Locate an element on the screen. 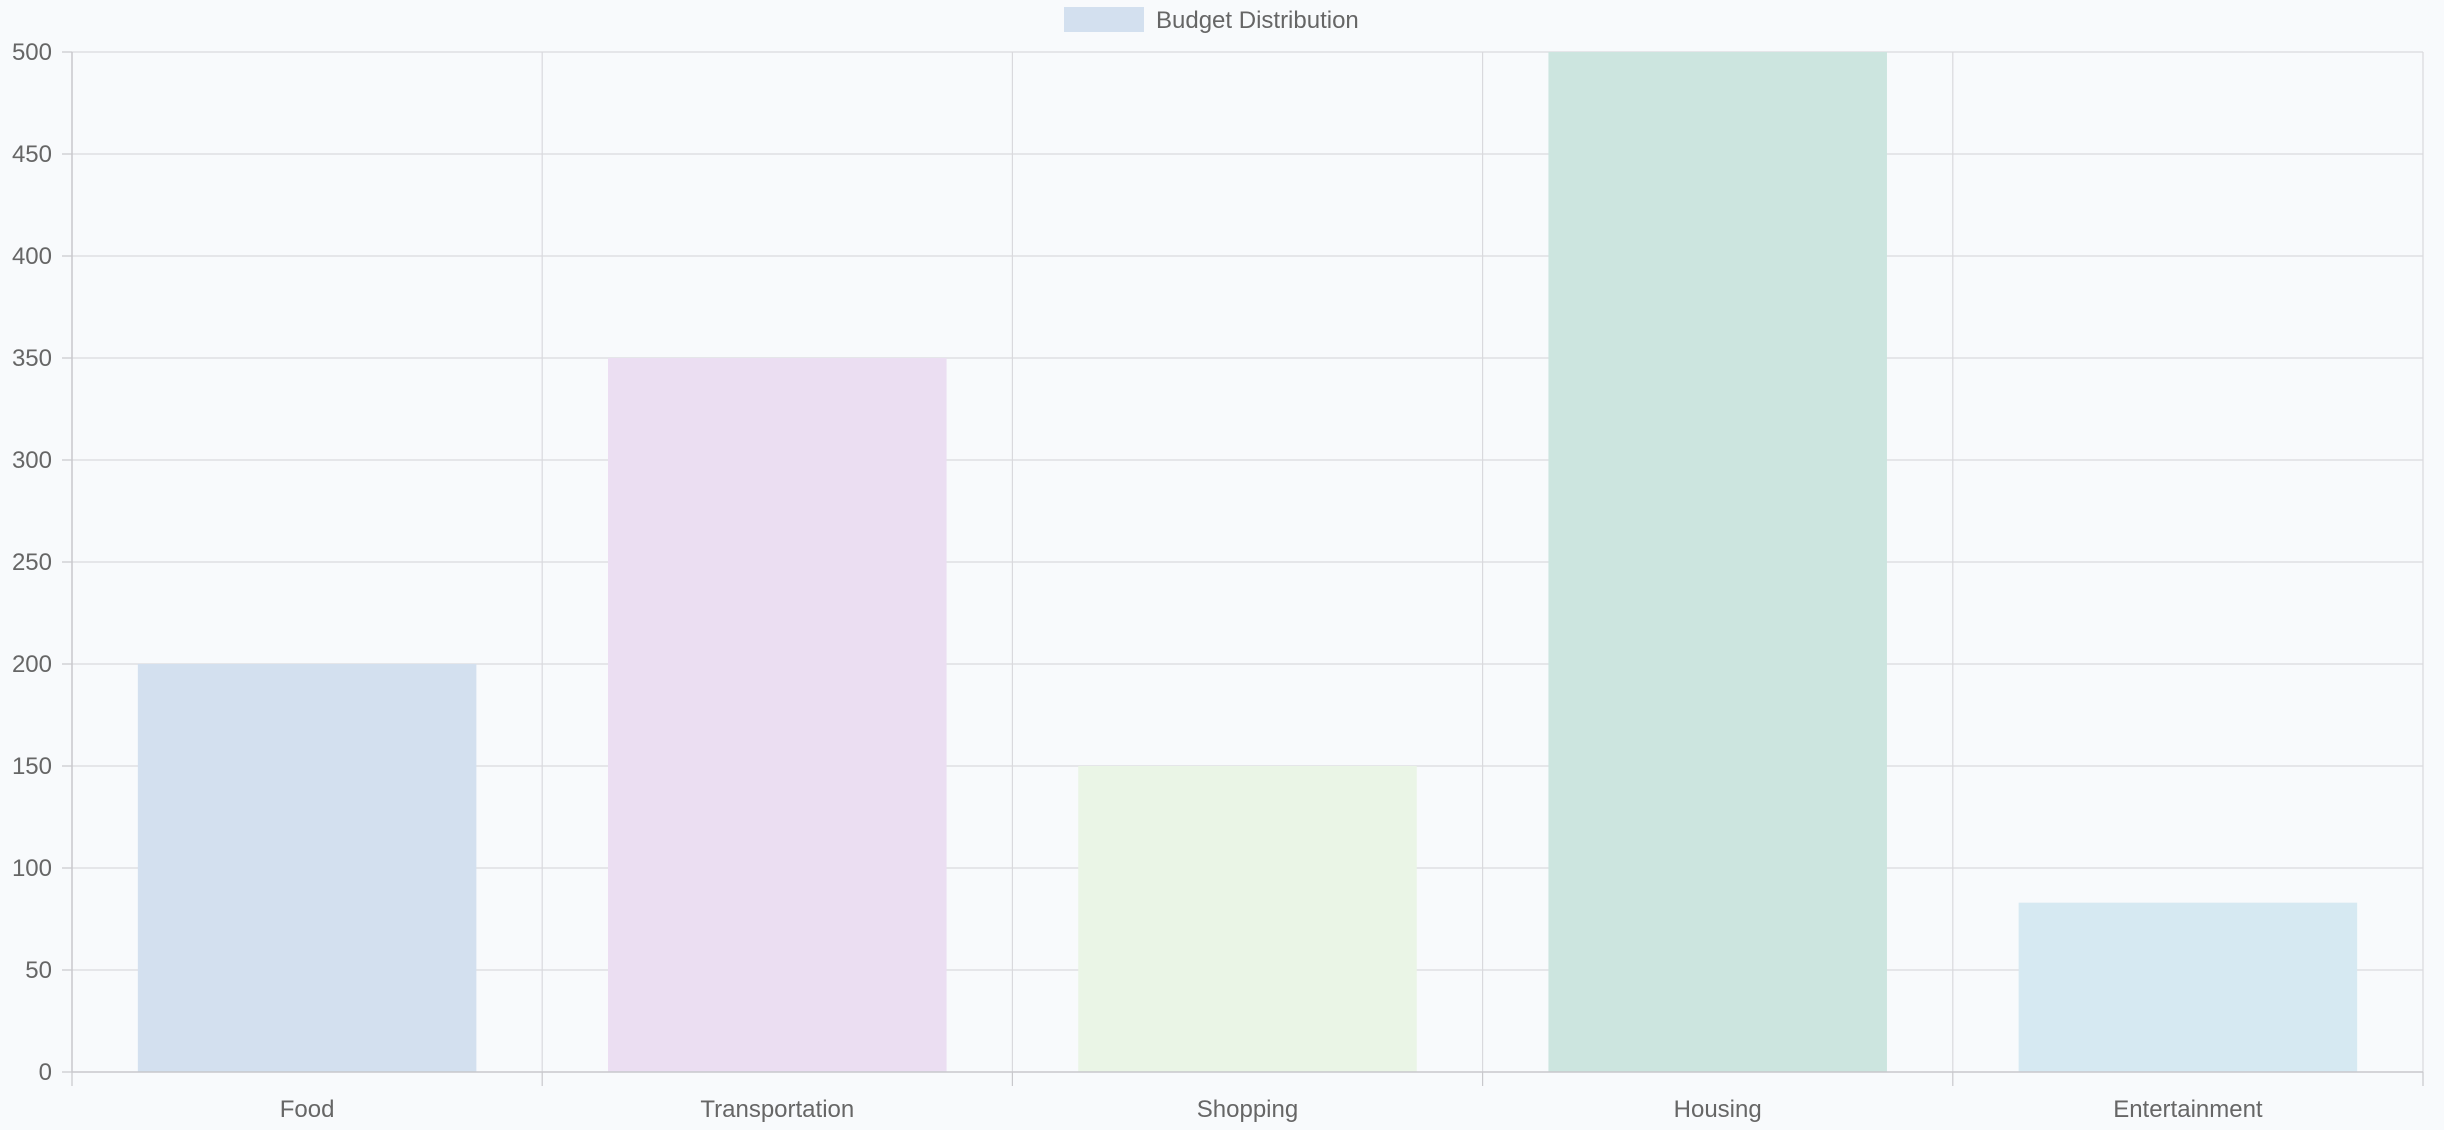 This screenshot has height=1130, width=2444. bar-food is located at coordinates (307, 868).